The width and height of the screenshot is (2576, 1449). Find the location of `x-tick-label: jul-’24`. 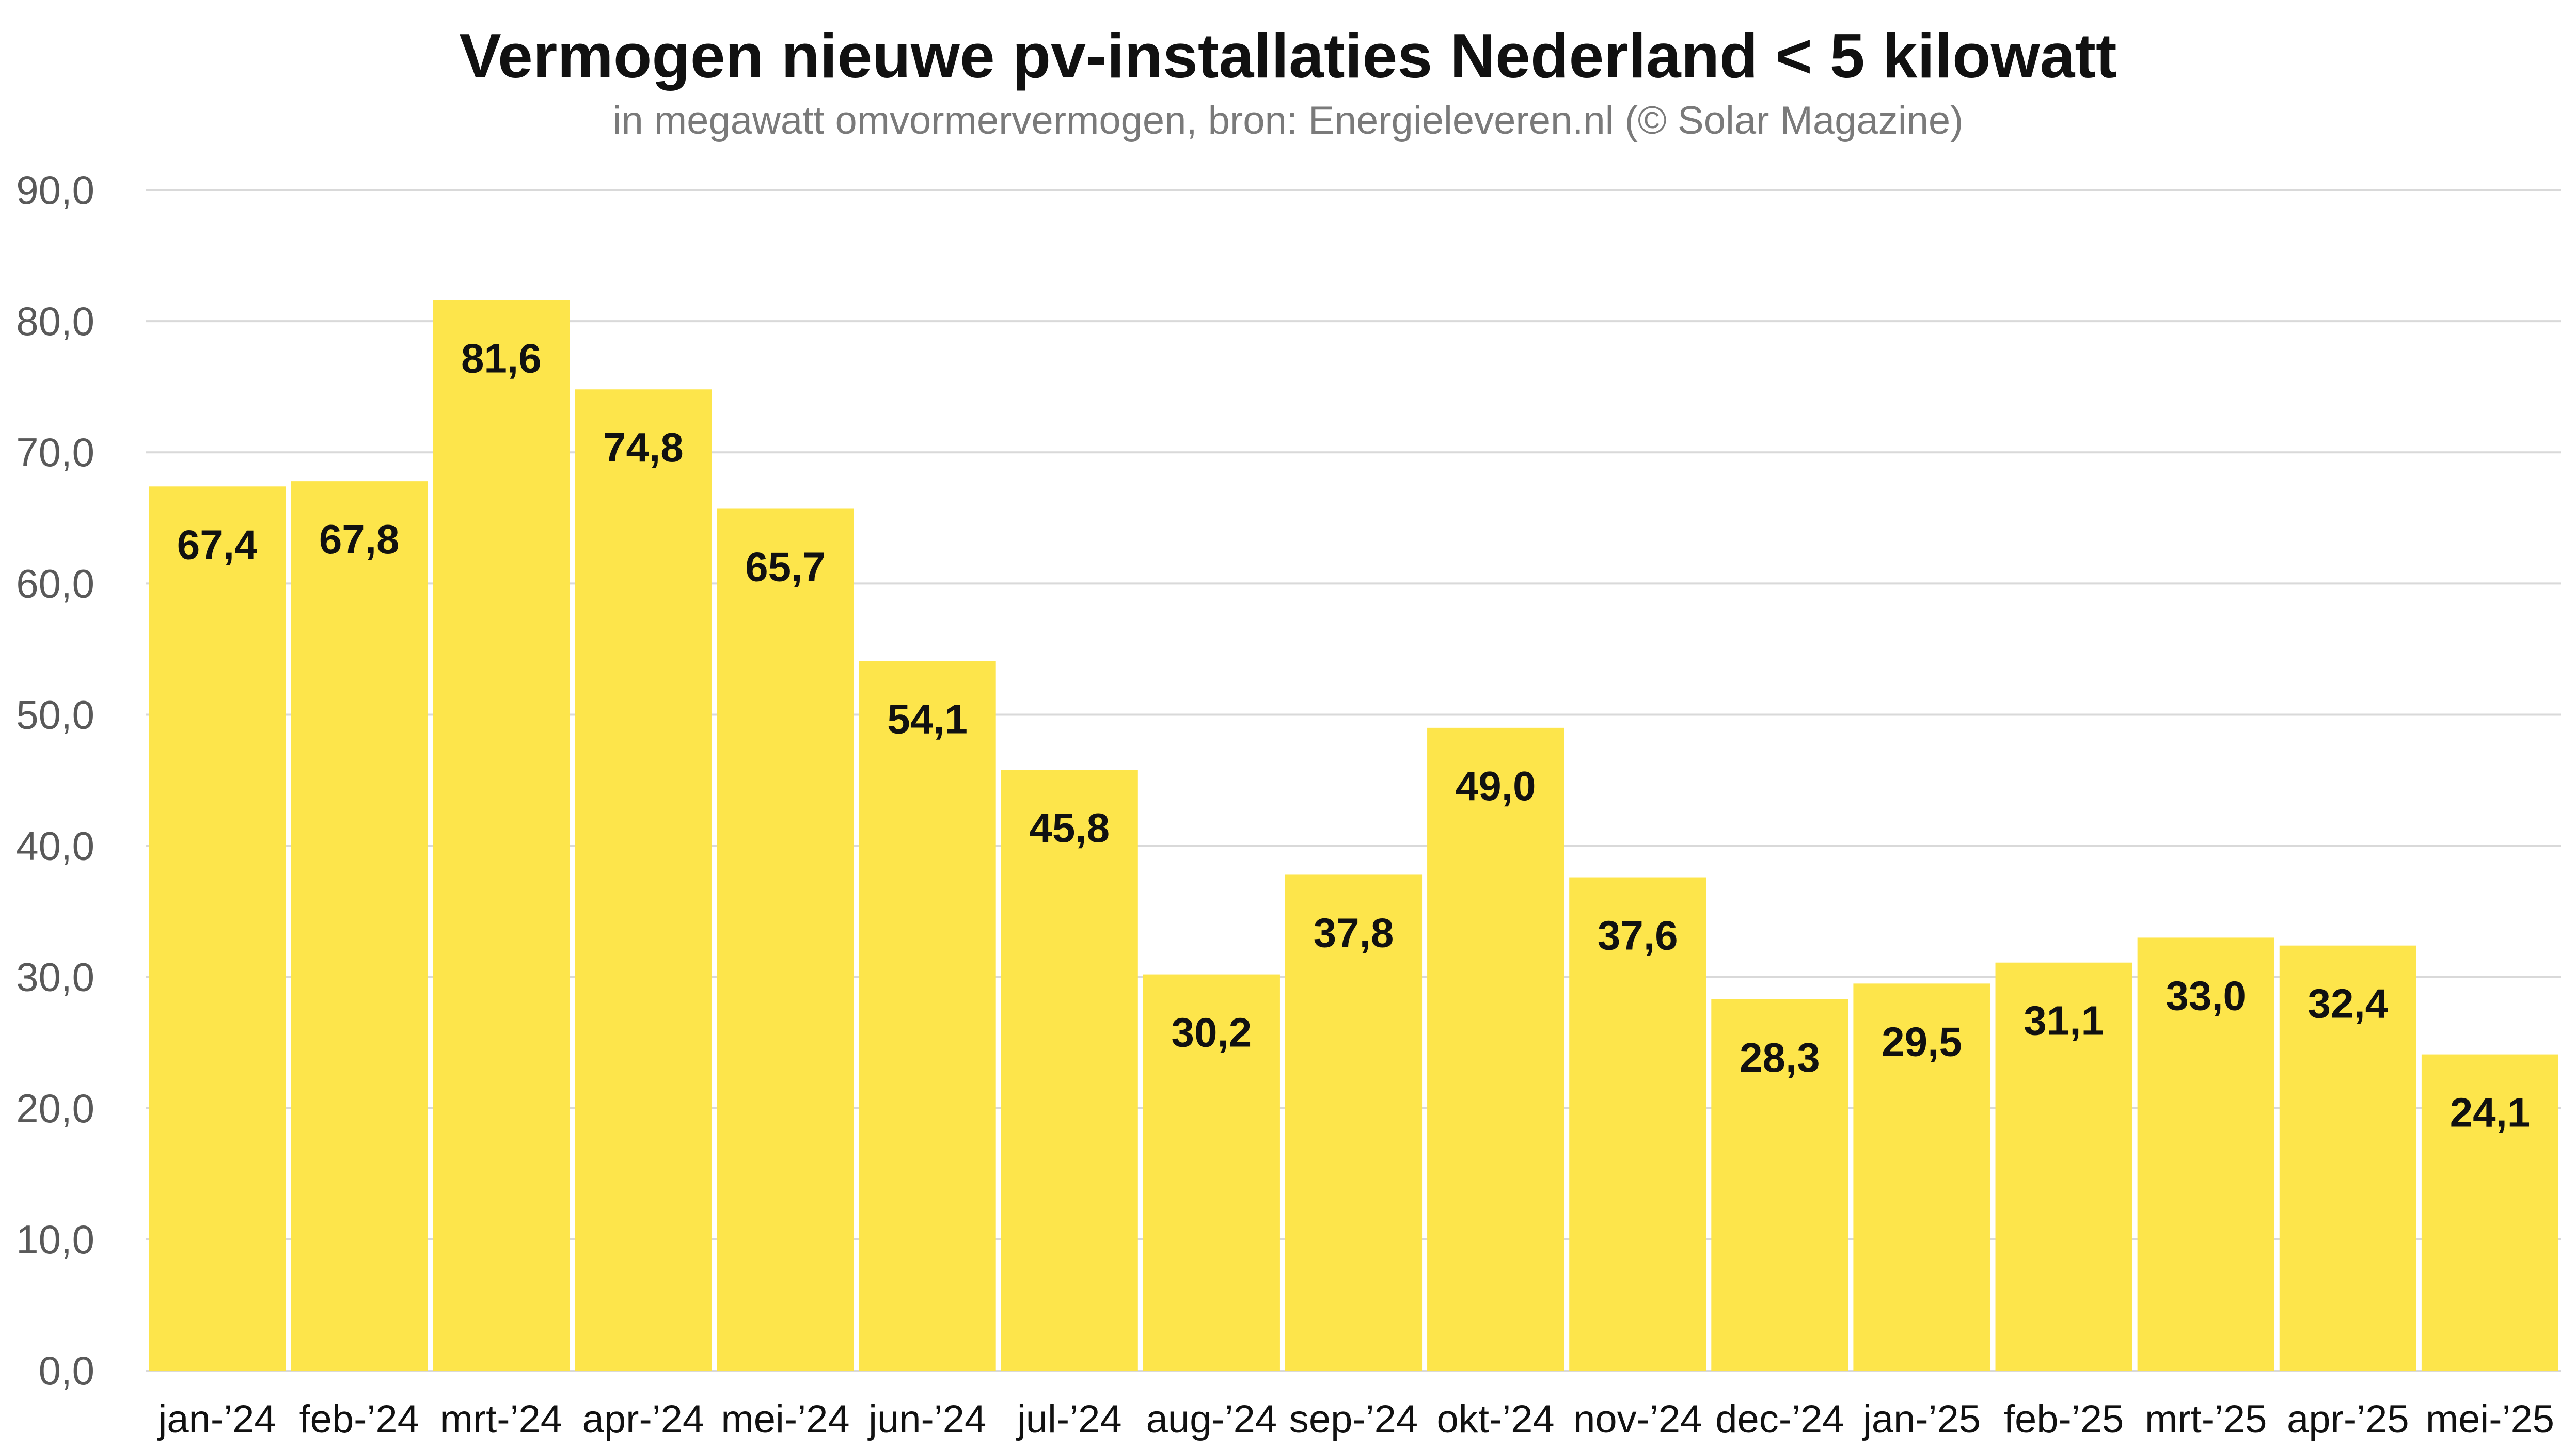

x-tick-label: jul-’24 is located at coordinates (1069, 1419).